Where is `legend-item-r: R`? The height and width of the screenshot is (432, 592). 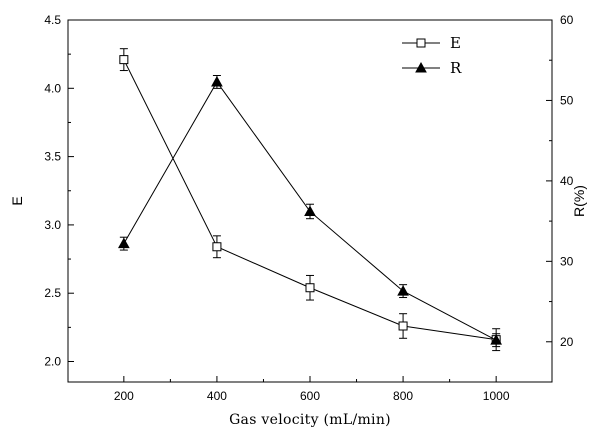
legend-item-r: R is located at coordinates (432, 68).